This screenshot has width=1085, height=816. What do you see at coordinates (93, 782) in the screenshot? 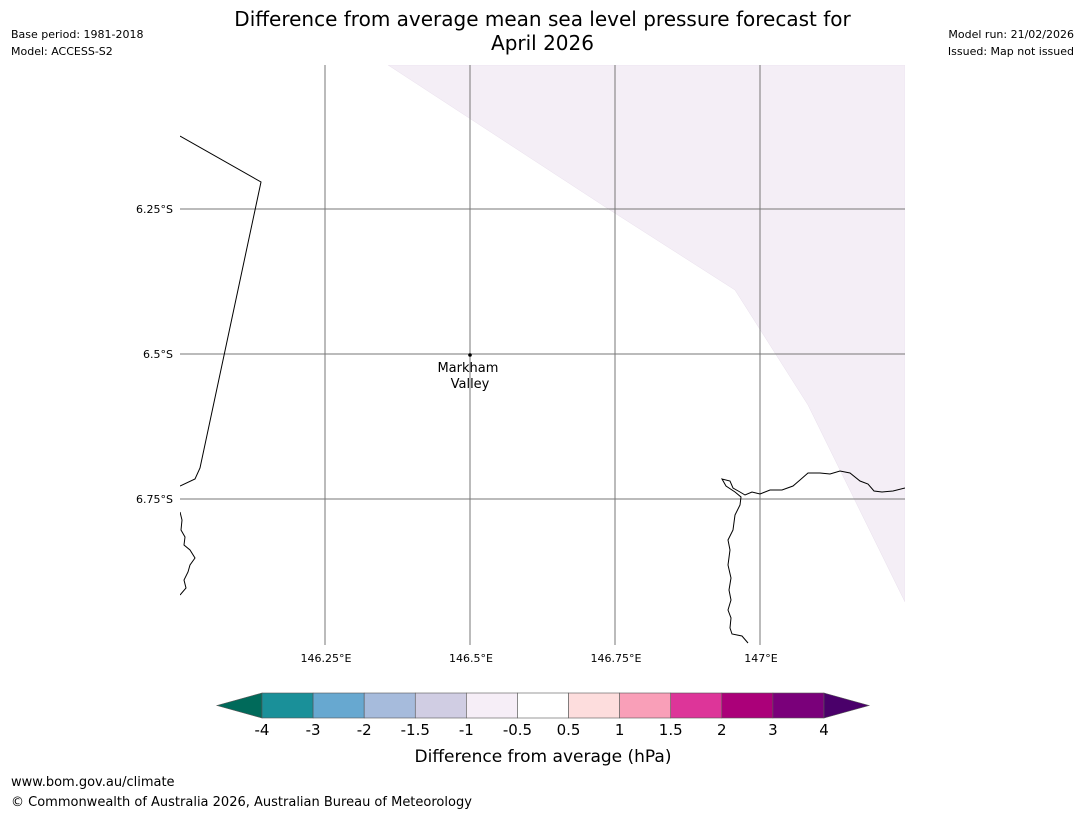
I see `footer-url: www.bom.gov.au/climate` at bounding box center [93, 782].